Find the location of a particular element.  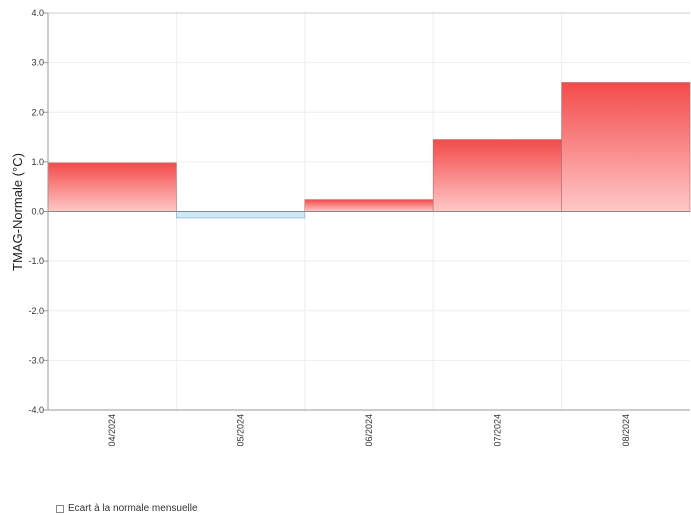

y-tick-label: -1.0 is located at coordinates (36, 261).